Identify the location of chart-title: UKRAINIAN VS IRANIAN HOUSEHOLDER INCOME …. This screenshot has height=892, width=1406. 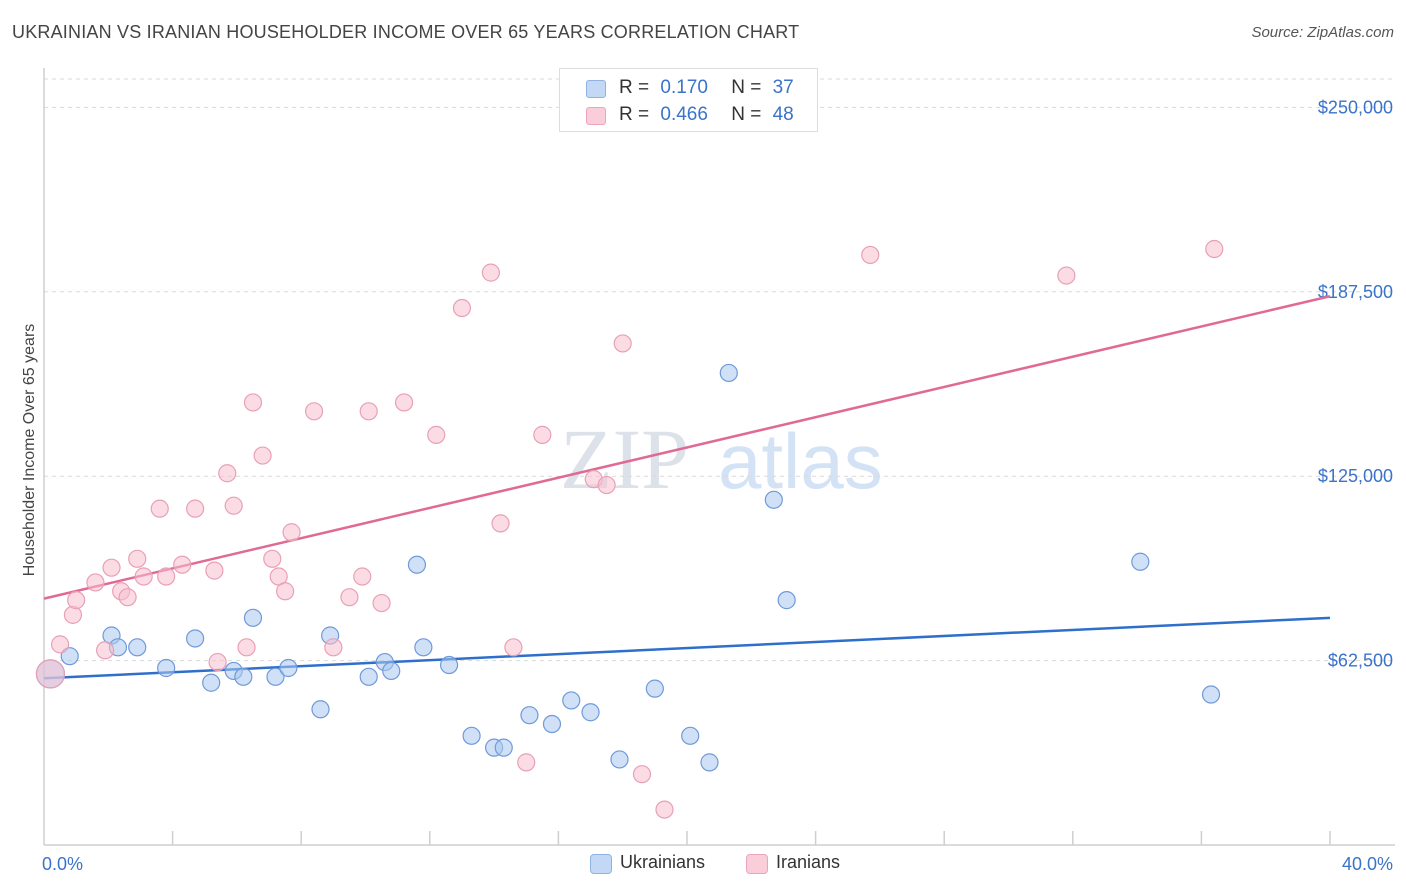
(406, 32).